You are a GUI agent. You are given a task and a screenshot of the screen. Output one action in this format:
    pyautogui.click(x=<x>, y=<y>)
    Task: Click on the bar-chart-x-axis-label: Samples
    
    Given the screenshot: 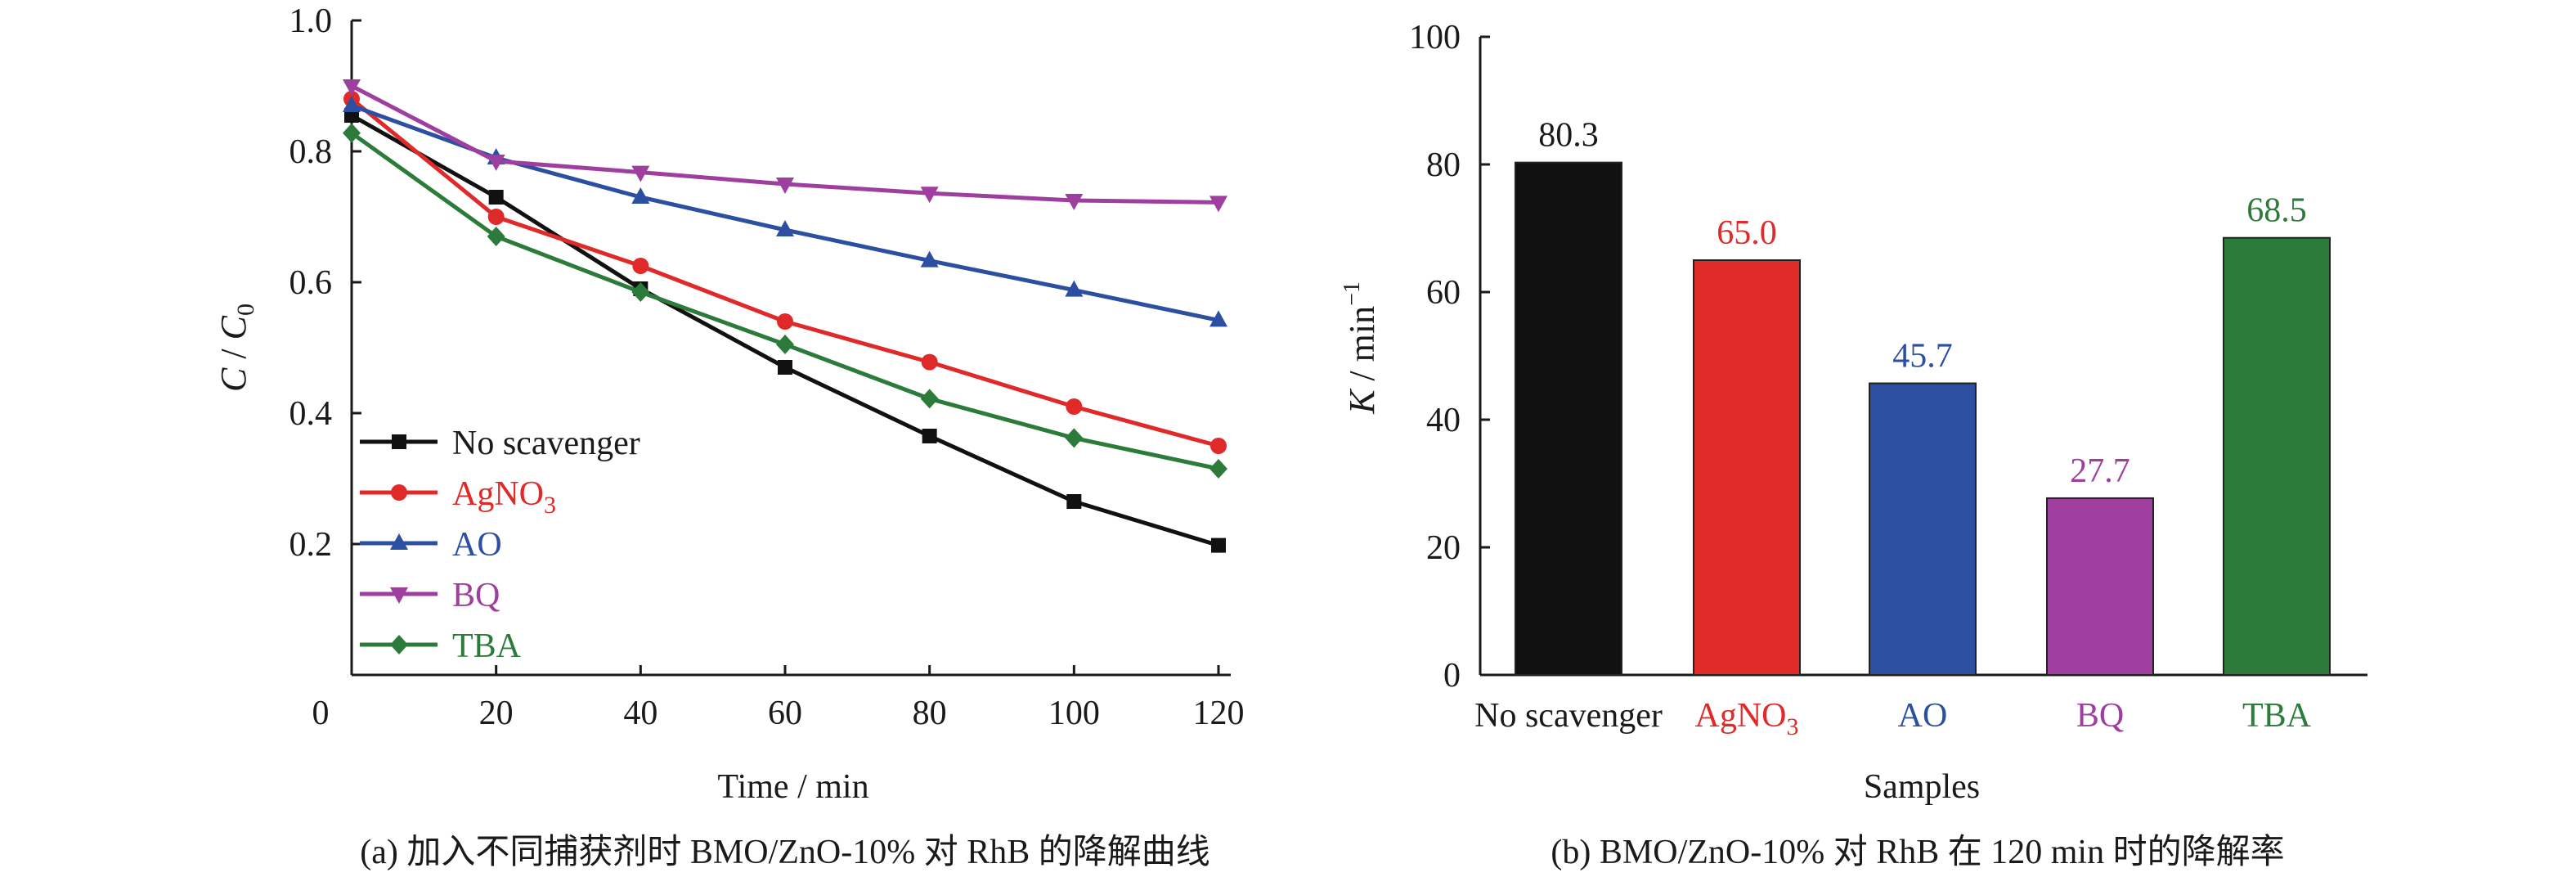 What is the action you would take?
    pyautogui.click(x=1922, y=787)
    